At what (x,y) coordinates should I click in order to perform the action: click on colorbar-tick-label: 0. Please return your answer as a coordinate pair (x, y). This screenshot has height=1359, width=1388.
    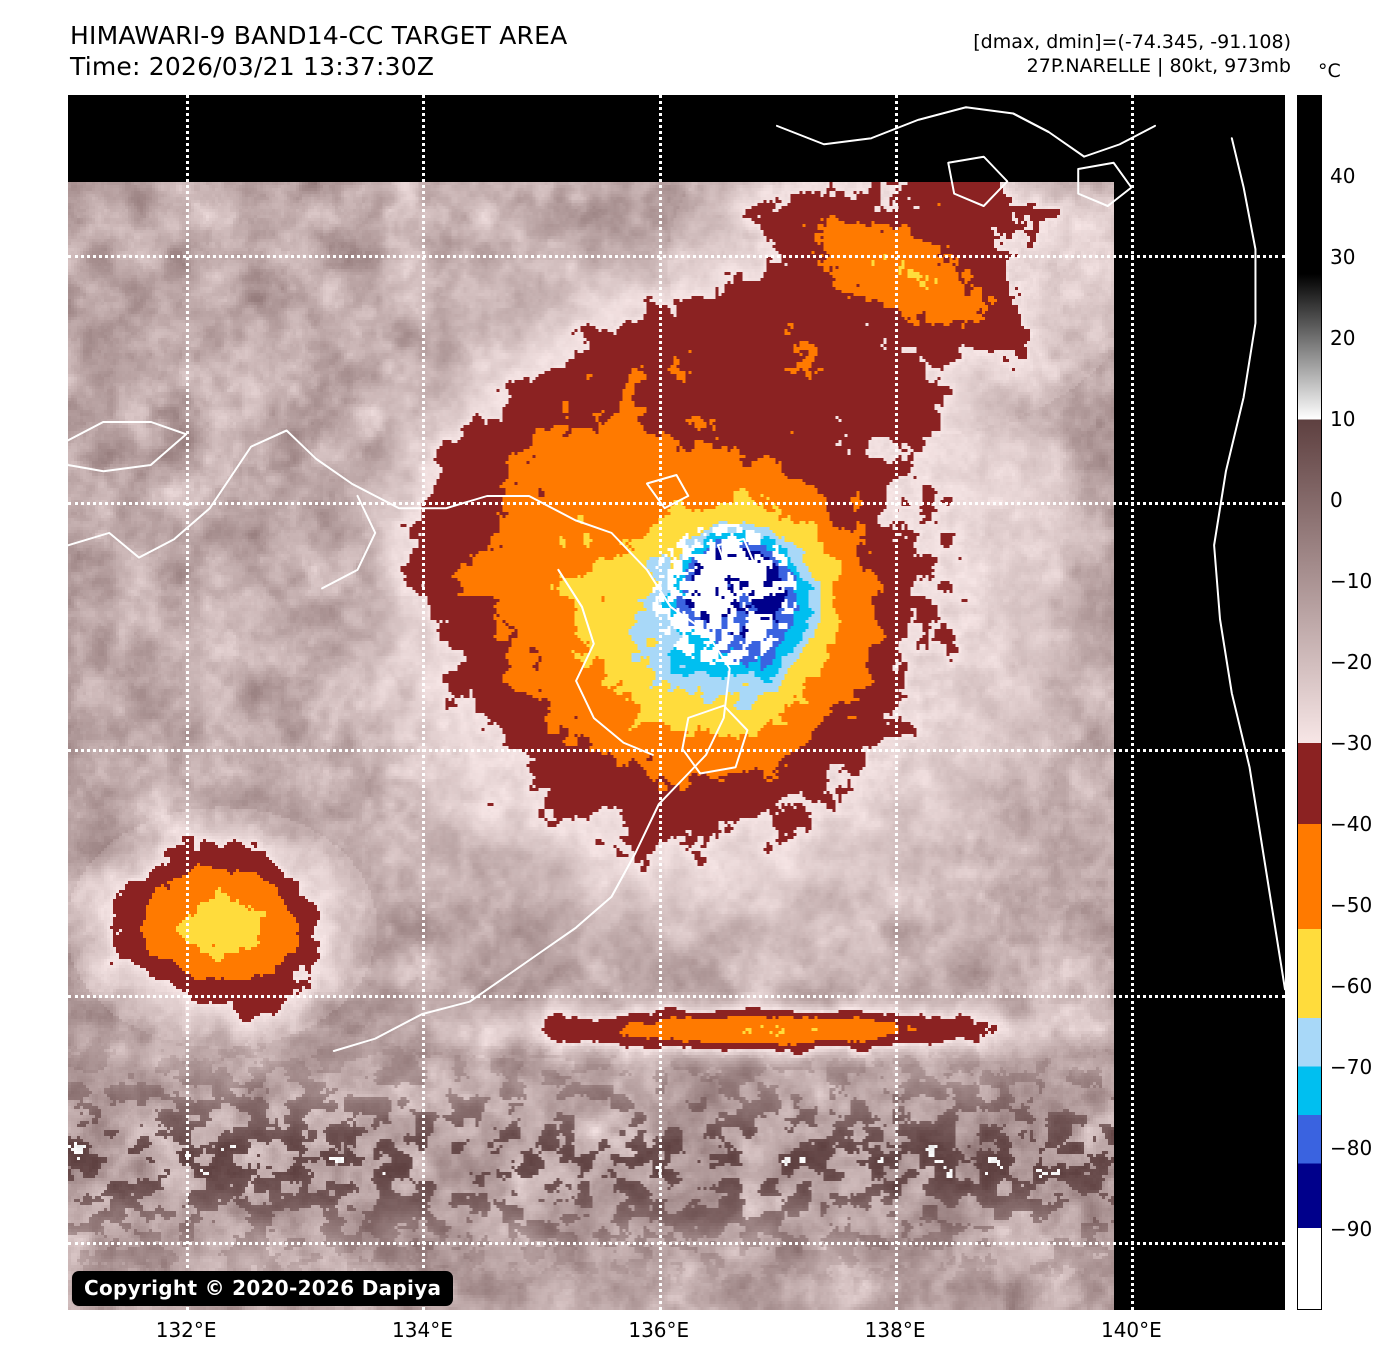
    Looking at the image, I should click on (1336, 500).